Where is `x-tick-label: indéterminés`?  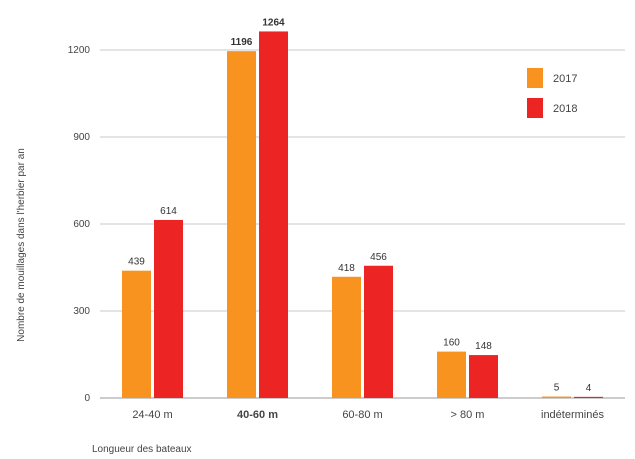 x-tick-label: indéterminés is located at coordinates (572, 415).